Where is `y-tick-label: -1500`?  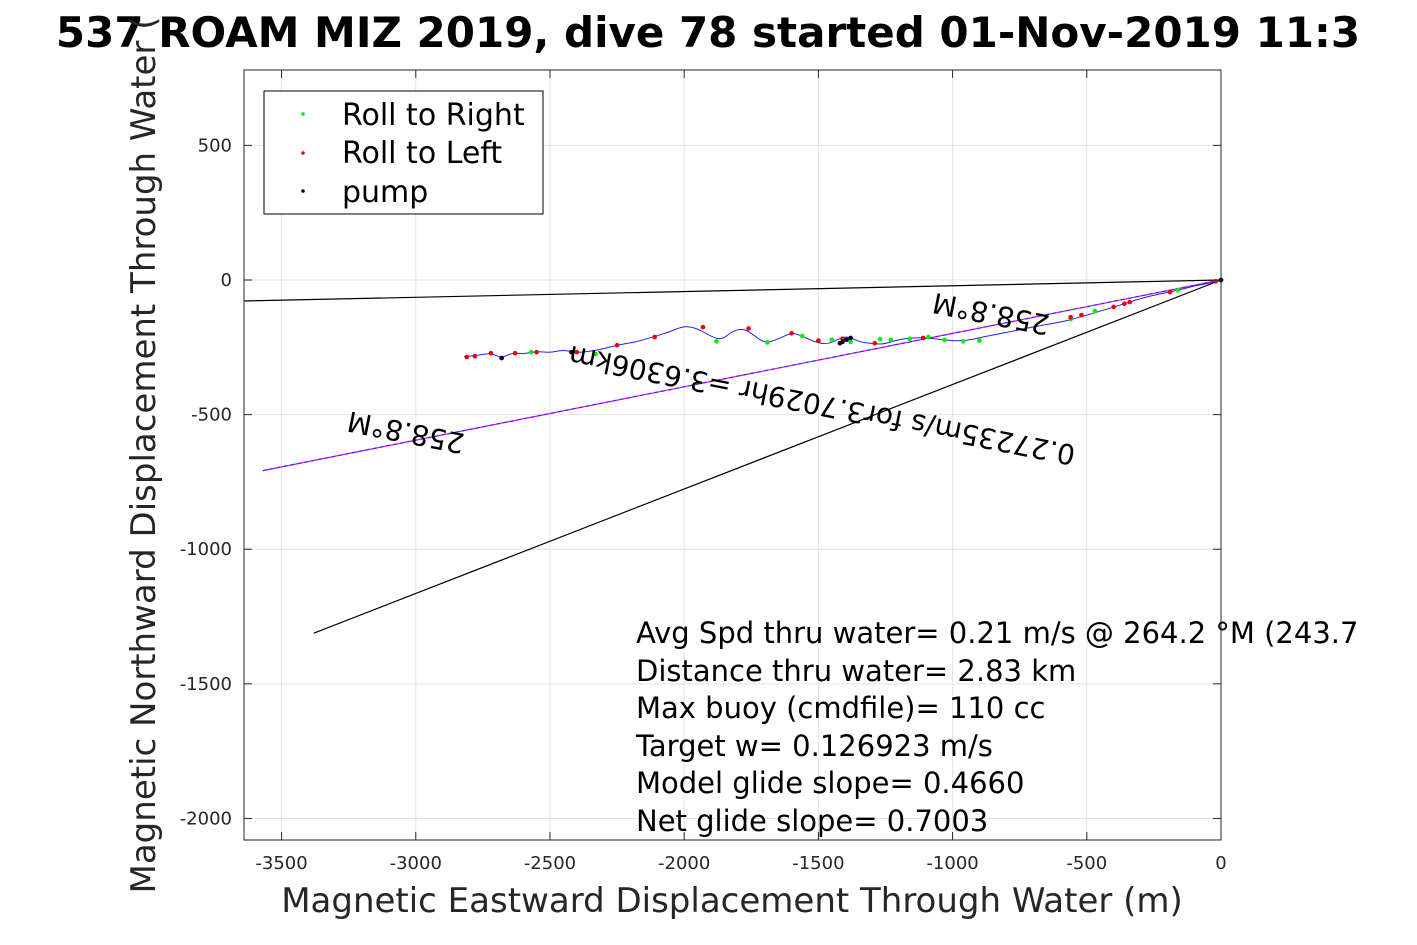 y-tick-label: -1500 is located at coordinates (206, 684).